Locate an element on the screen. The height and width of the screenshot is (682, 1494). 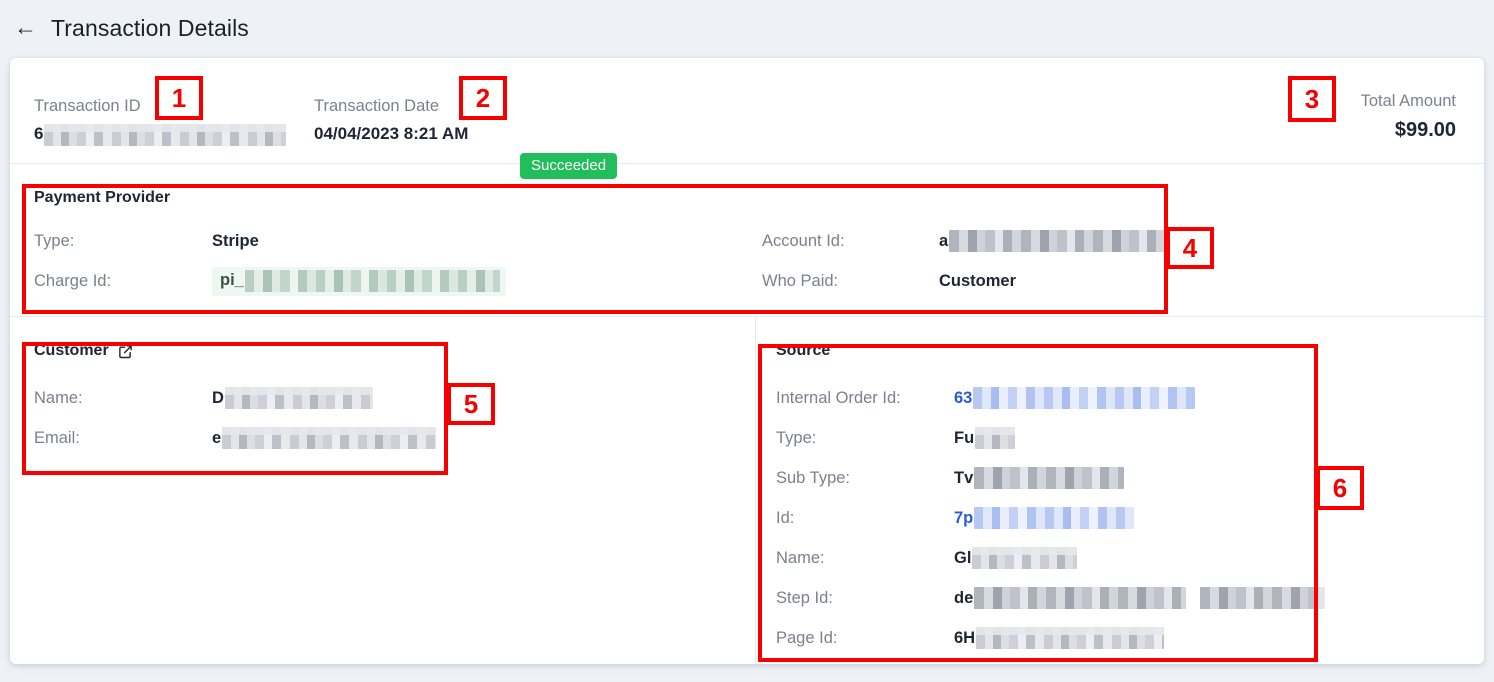
charge-id-prefix: pi_ is located at coordinates (232, 280).